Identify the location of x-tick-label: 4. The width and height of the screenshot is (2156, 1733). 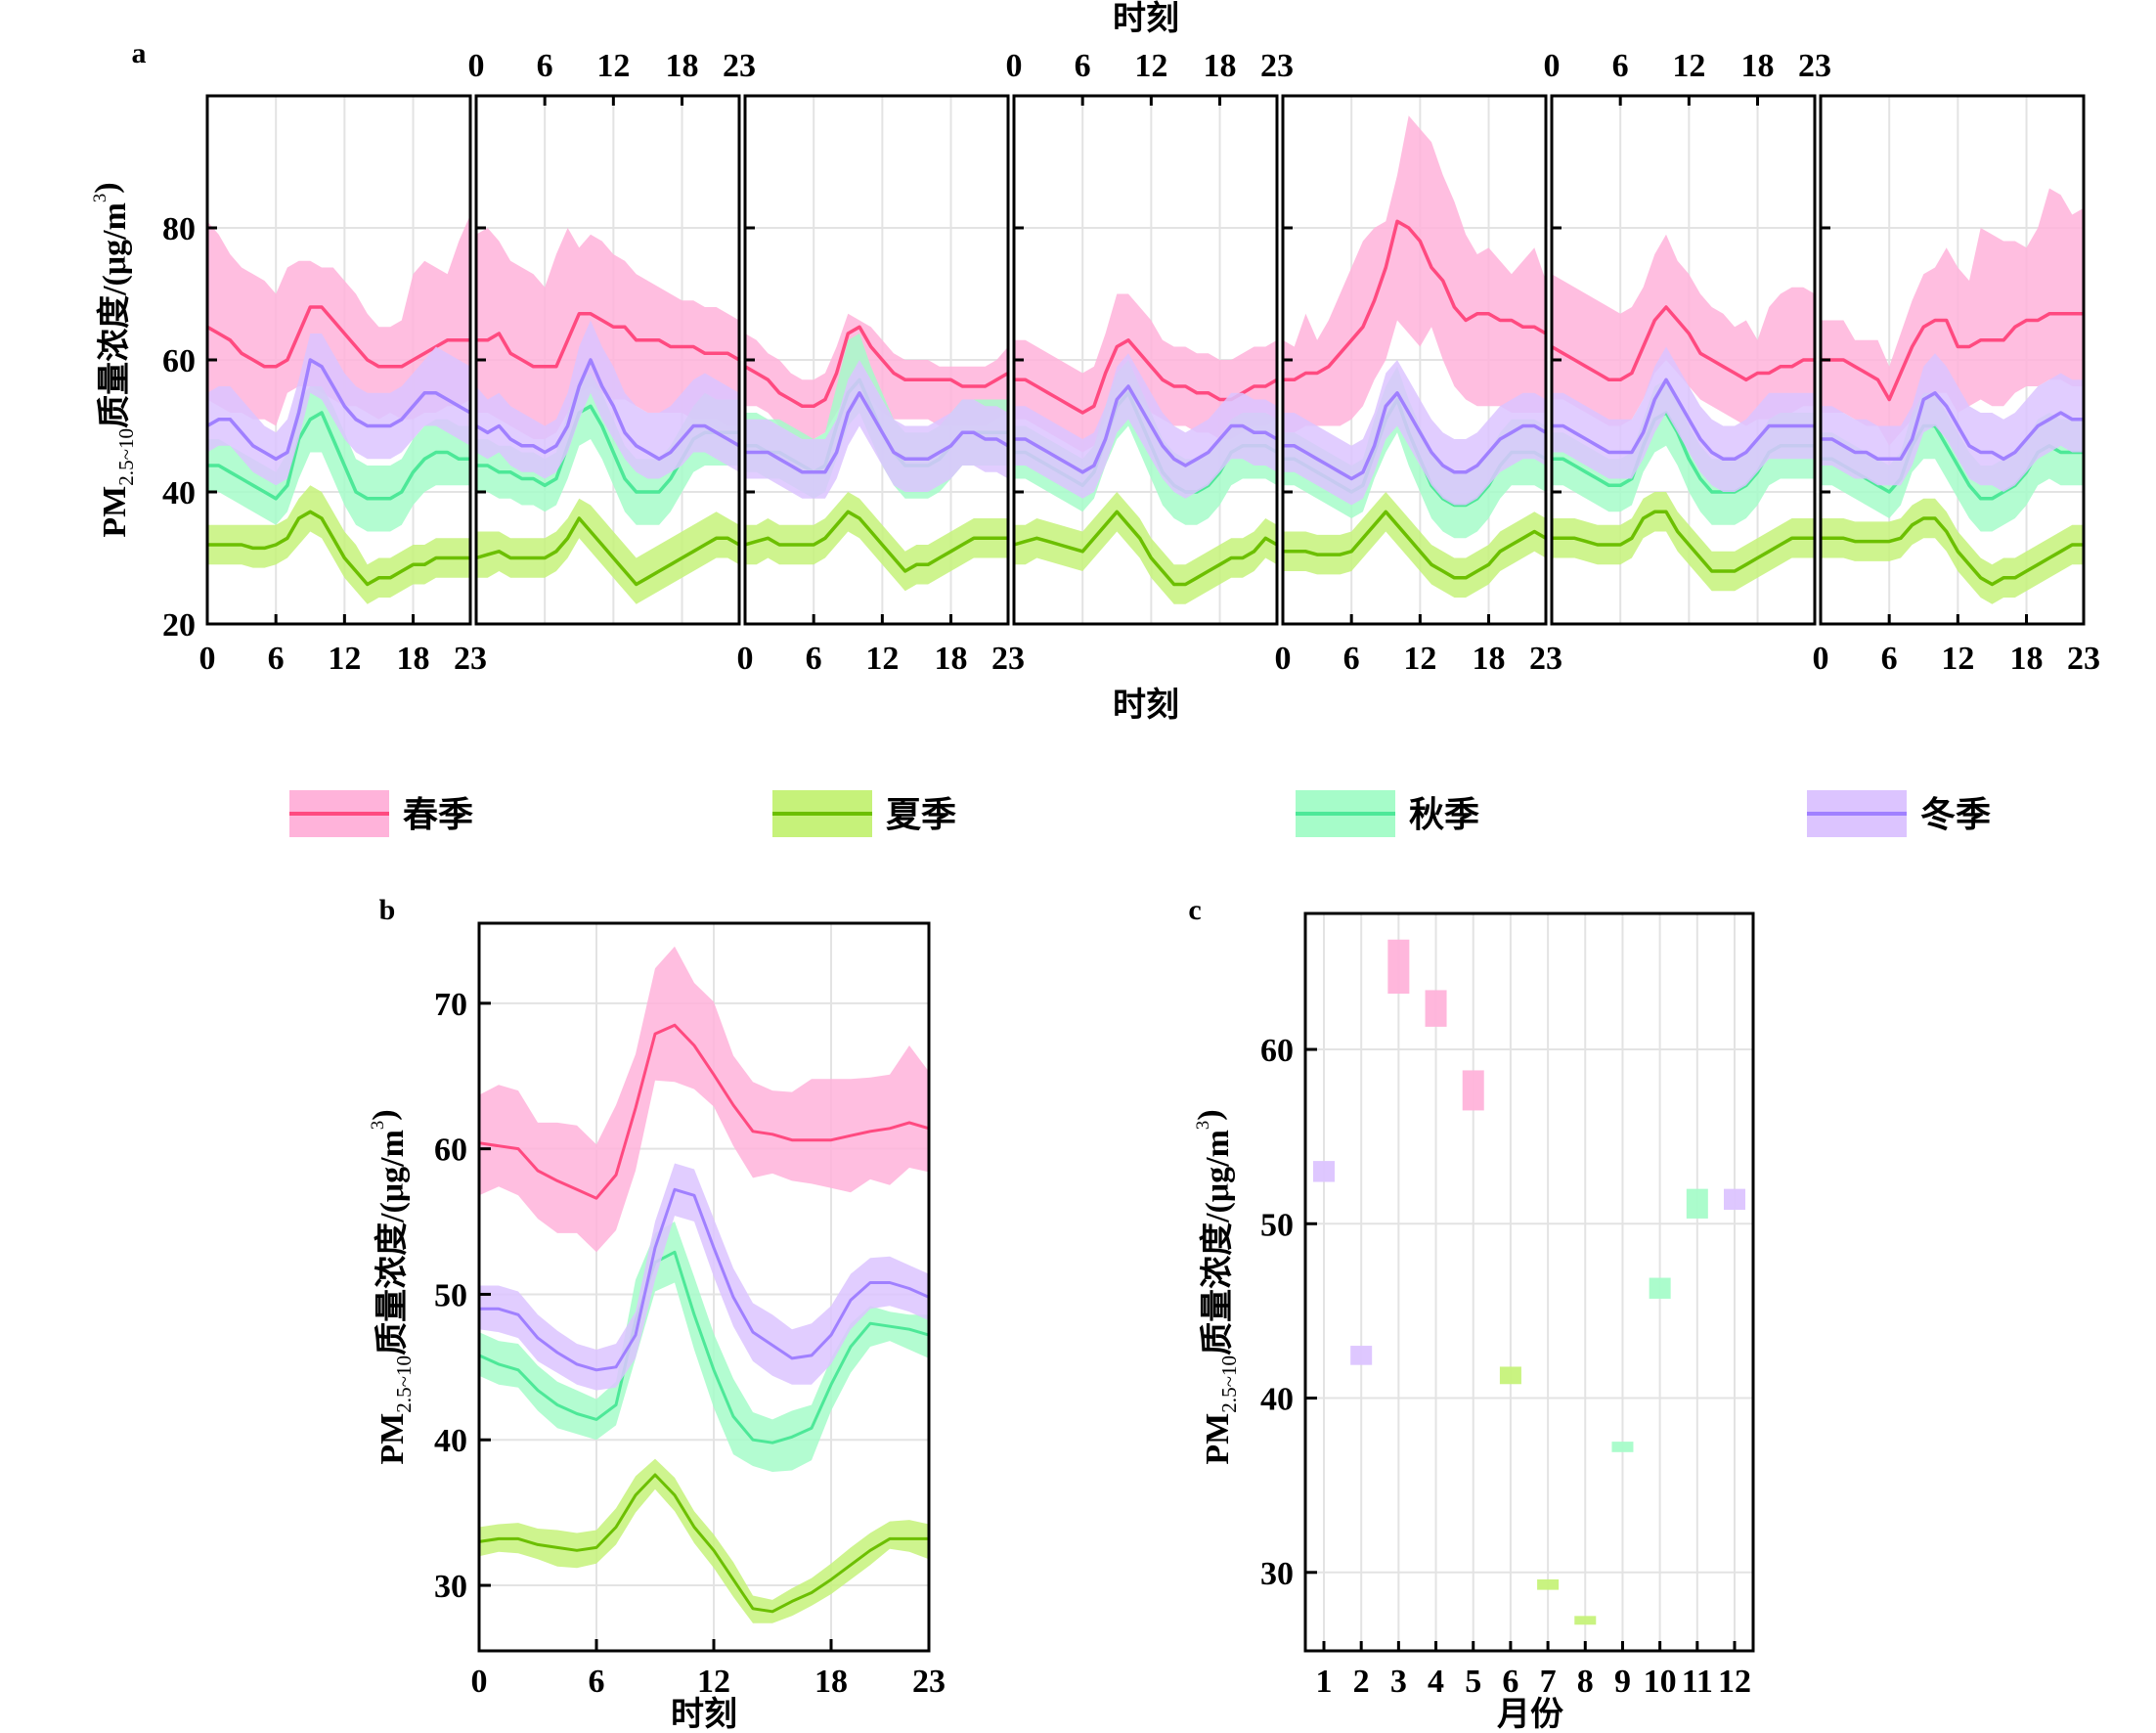
(1436, 1682).